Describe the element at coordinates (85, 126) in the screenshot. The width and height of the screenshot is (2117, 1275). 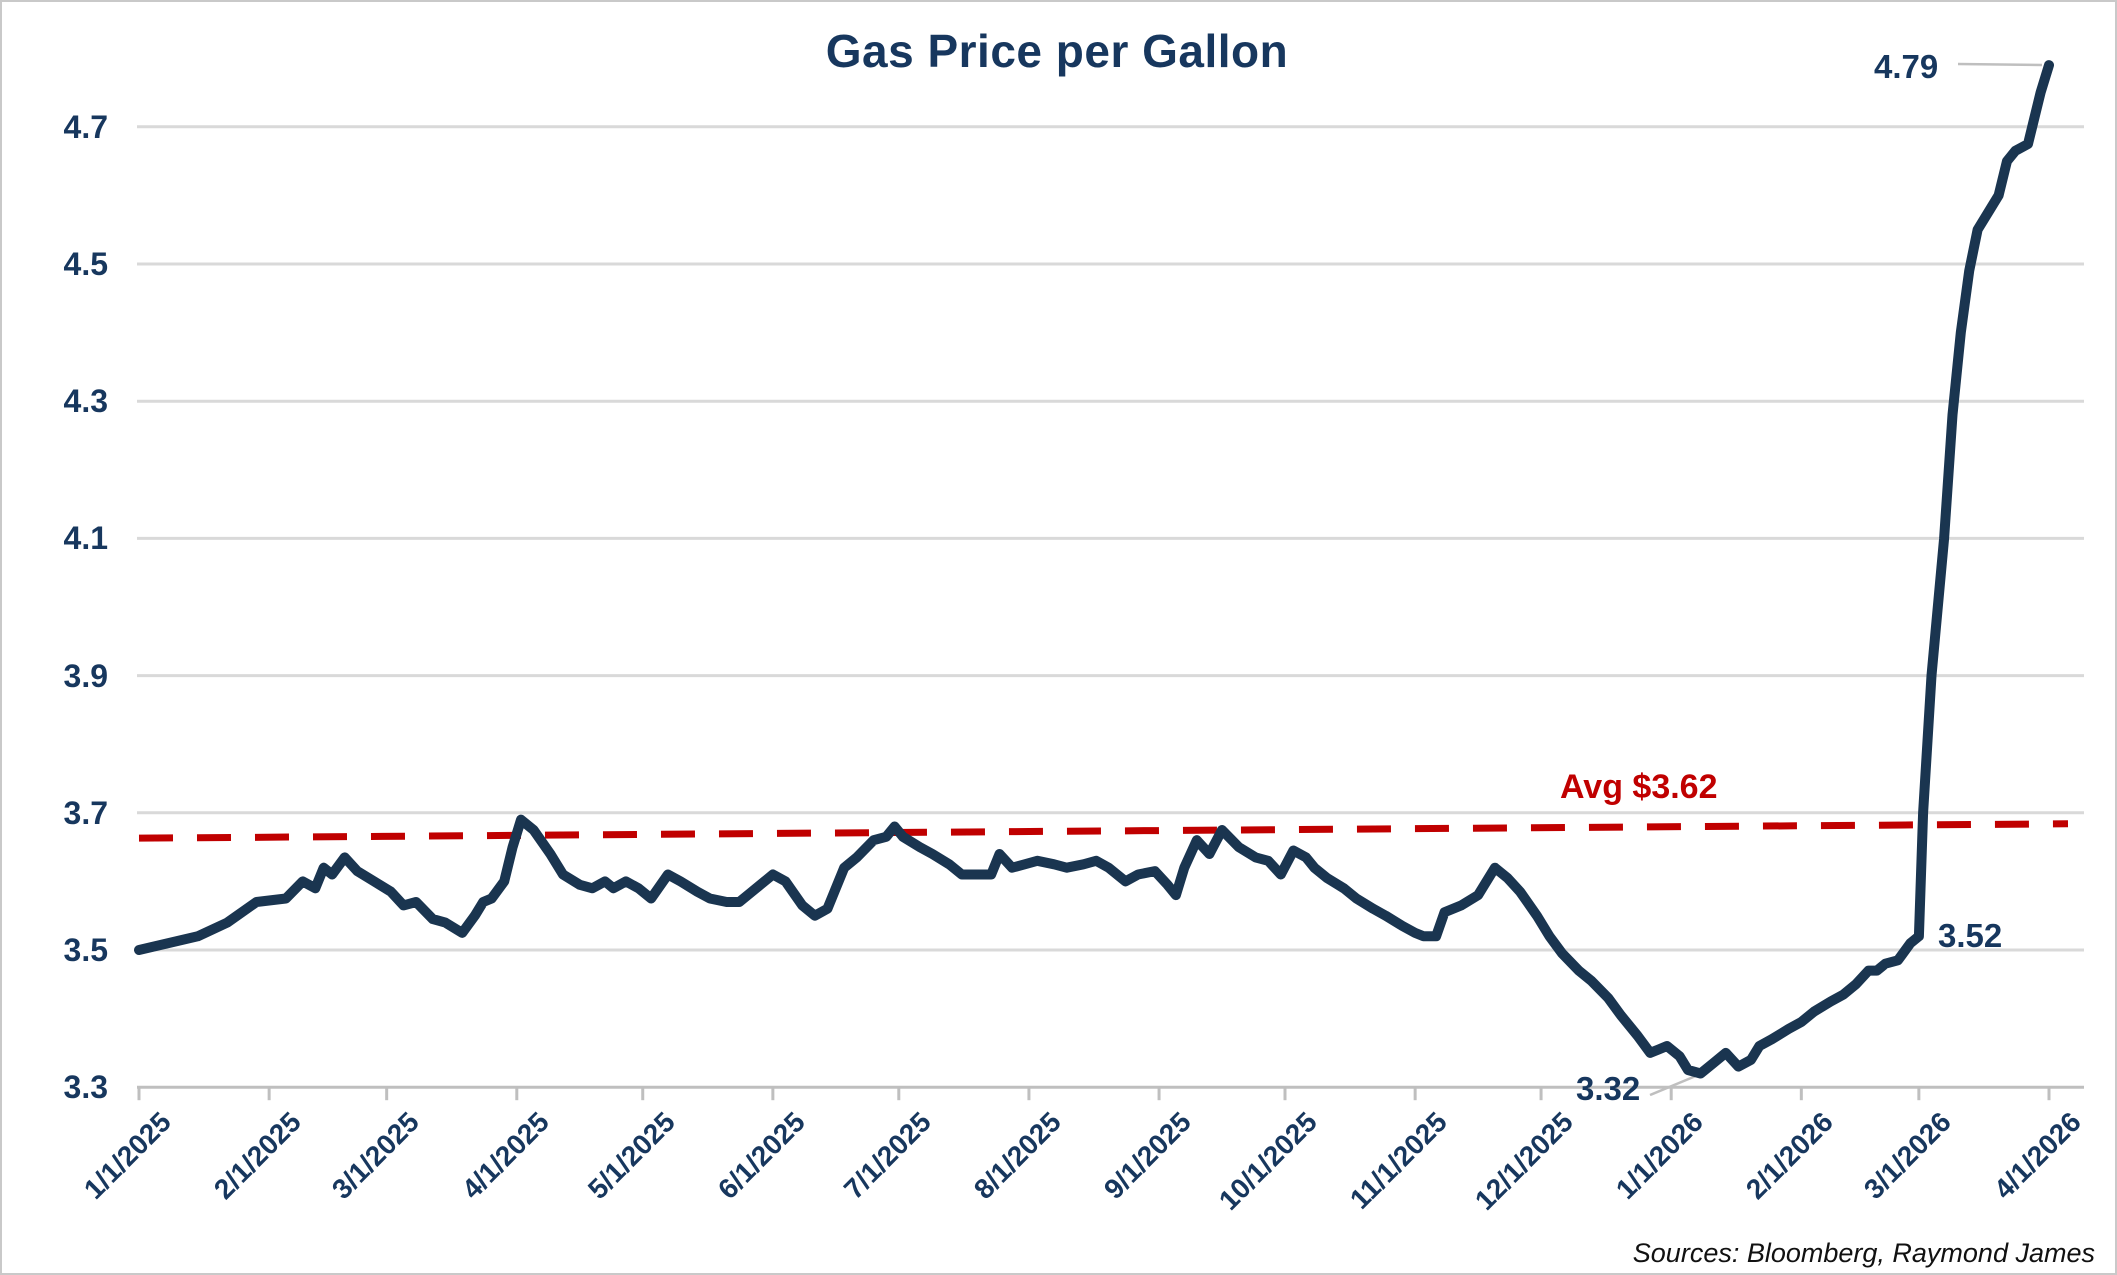
I see `y-axis-label: 4.7` at that location.